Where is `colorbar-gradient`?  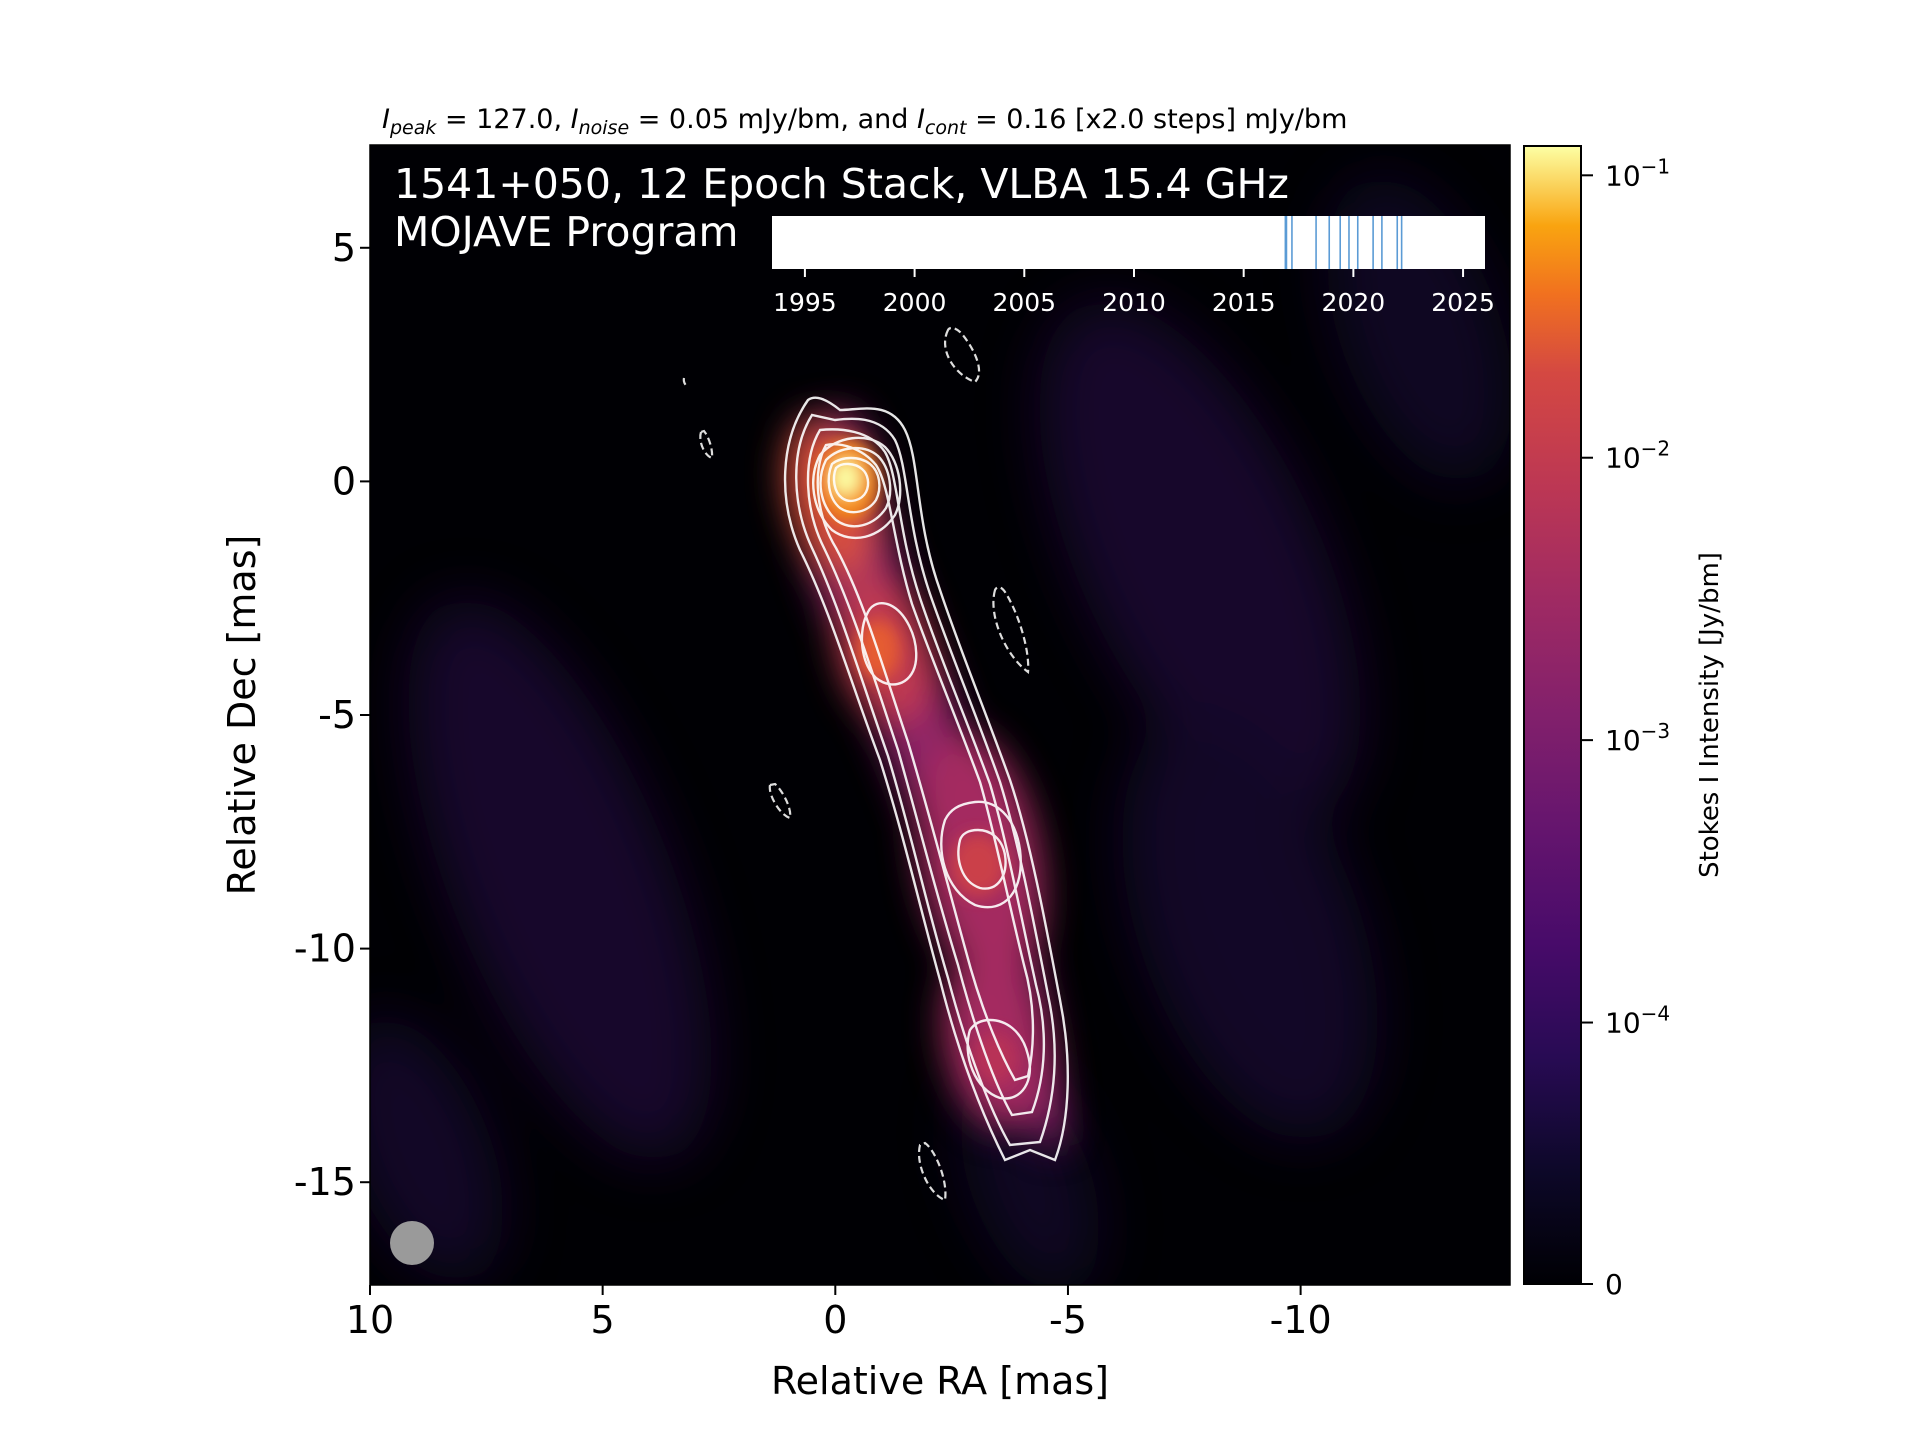
colorbar-gradient is located at coordinates (1552, 715).